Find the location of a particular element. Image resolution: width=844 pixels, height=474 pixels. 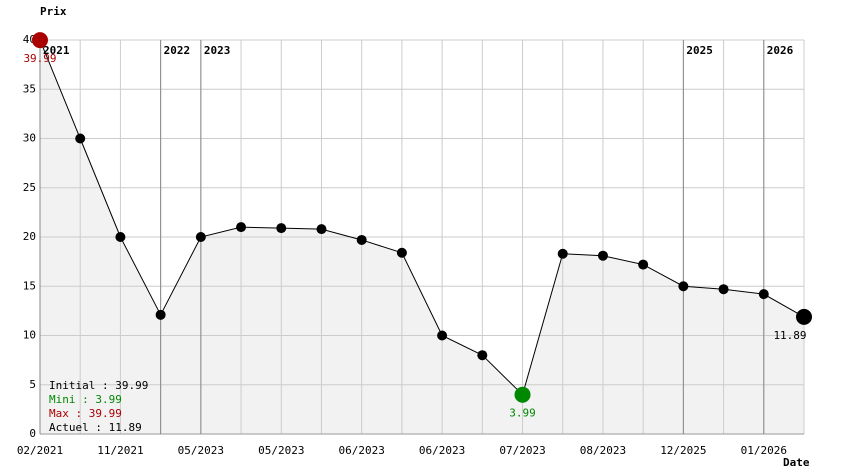

y-tick-label: 30 is located at coordinates (29, 138).